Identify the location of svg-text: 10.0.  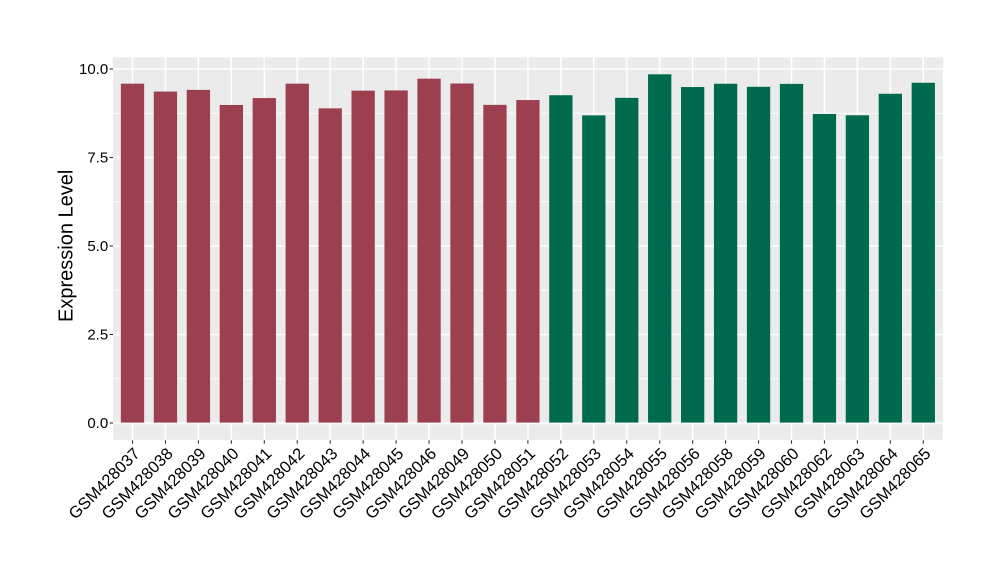
(93, 69).